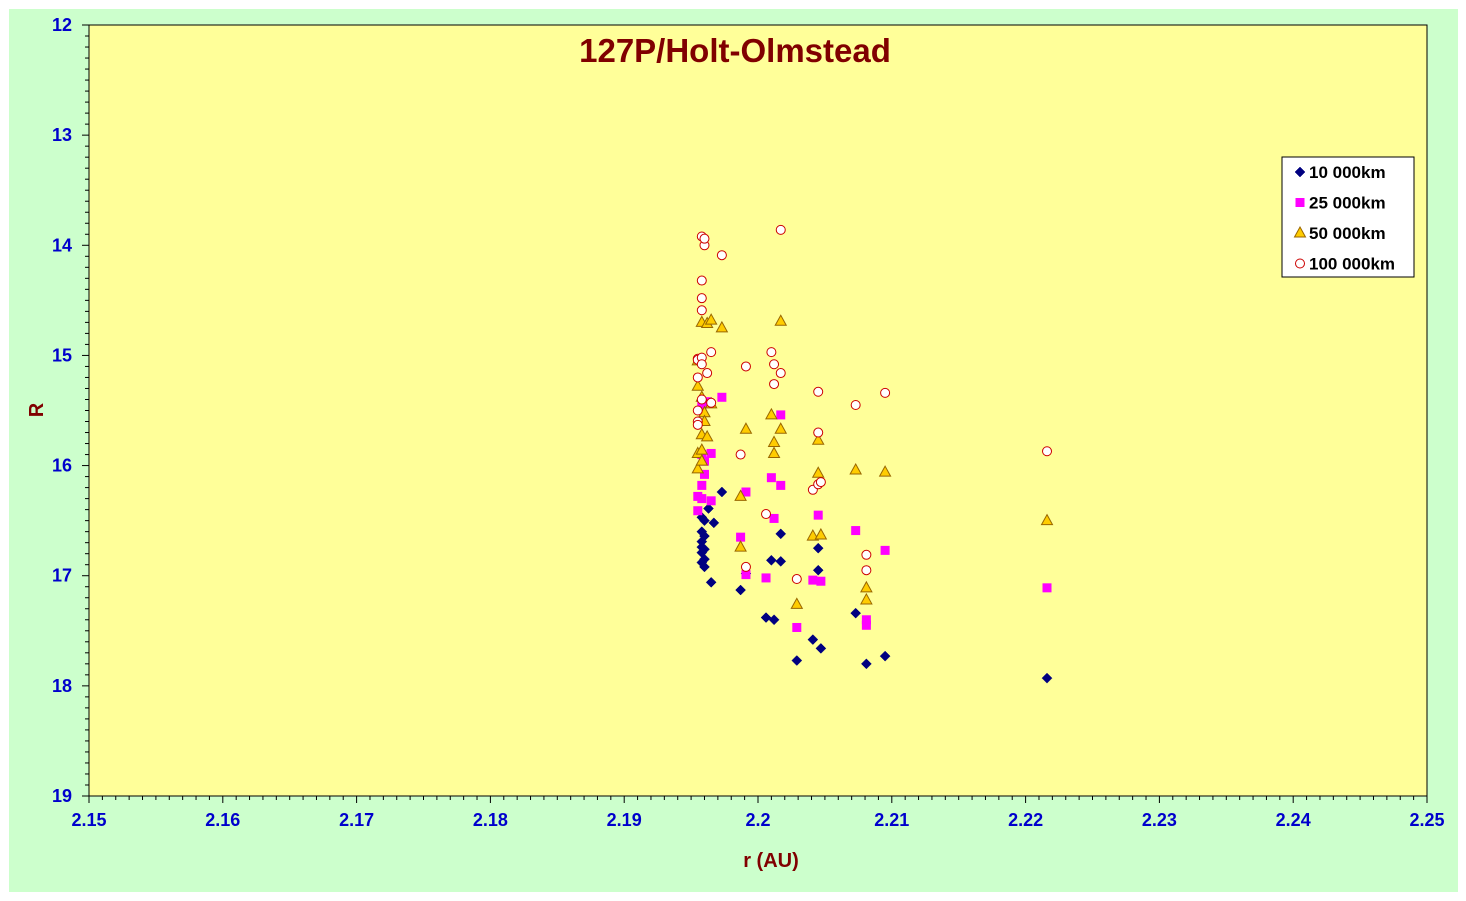 This screenshot has width=1466, height=901. I want to click on x-tick-label: 2.16, so click(222, 820).